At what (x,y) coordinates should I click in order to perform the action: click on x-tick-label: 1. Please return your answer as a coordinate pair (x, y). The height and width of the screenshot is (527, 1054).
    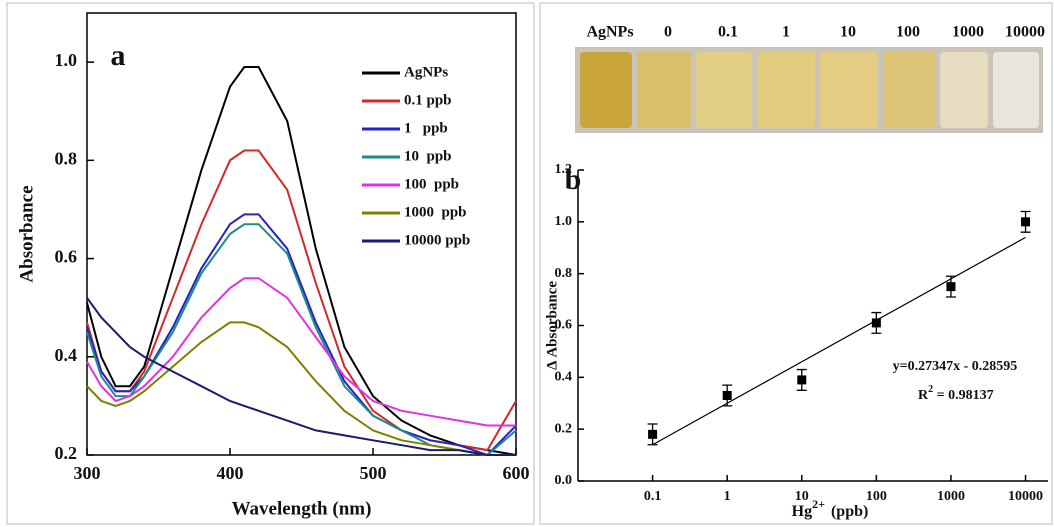
    Looking at the image, I should click on (727, 496).